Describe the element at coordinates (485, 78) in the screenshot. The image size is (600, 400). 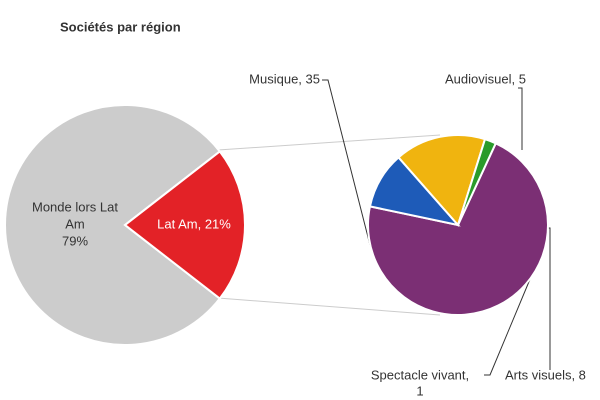
I see `data-label: Audiovisuel, 5` at that location.